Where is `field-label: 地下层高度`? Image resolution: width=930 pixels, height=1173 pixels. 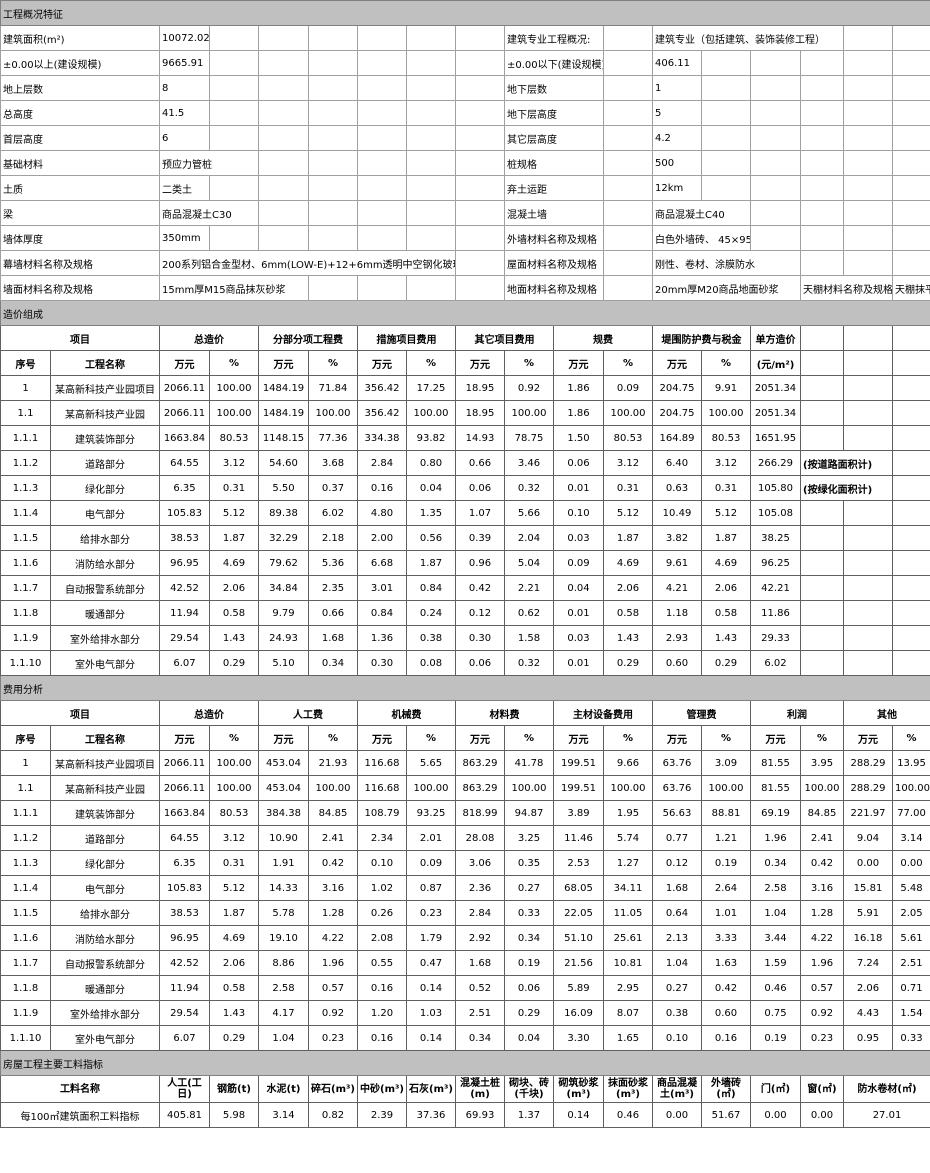 field-label: 地下层高度 is located at coordinates (554, 113).